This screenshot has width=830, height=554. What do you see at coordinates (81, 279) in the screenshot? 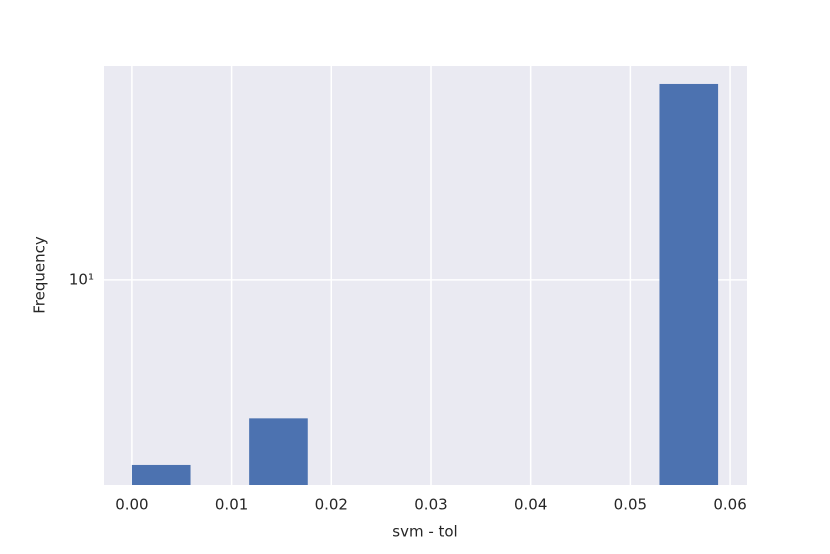
I see `y-tick-label: 10¹` at bounding box center [81, 279].